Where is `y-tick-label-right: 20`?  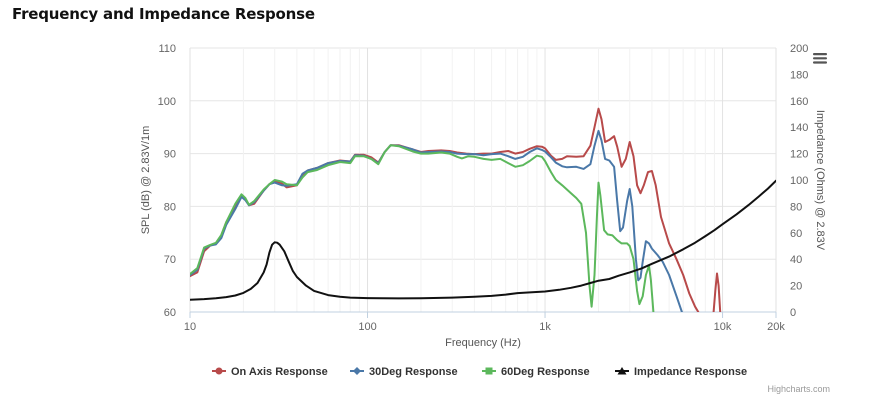
y-tick-label-right: 20 is located at coordinates (796, 287).